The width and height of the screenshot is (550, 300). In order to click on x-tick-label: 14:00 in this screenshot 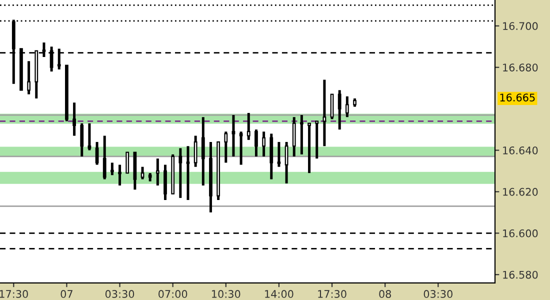, I will do `click(279, 294)`.